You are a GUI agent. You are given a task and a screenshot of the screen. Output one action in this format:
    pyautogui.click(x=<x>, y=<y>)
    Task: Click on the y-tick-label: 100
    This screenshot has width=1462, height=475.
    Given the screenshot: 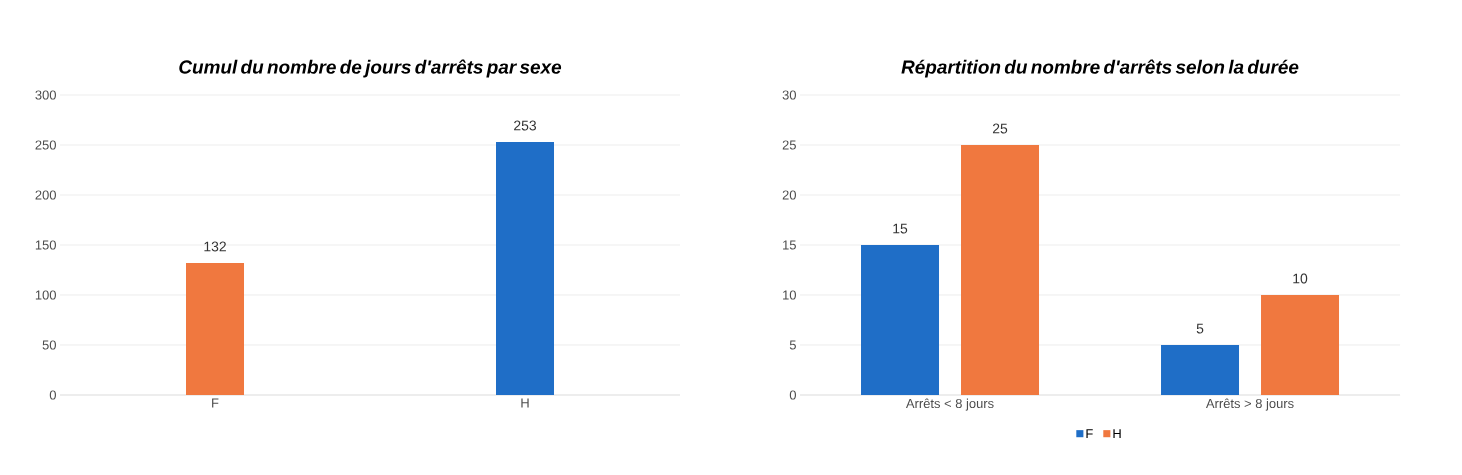 What is the action you would take?
    pyautogui.click(x=45, y=295)
    